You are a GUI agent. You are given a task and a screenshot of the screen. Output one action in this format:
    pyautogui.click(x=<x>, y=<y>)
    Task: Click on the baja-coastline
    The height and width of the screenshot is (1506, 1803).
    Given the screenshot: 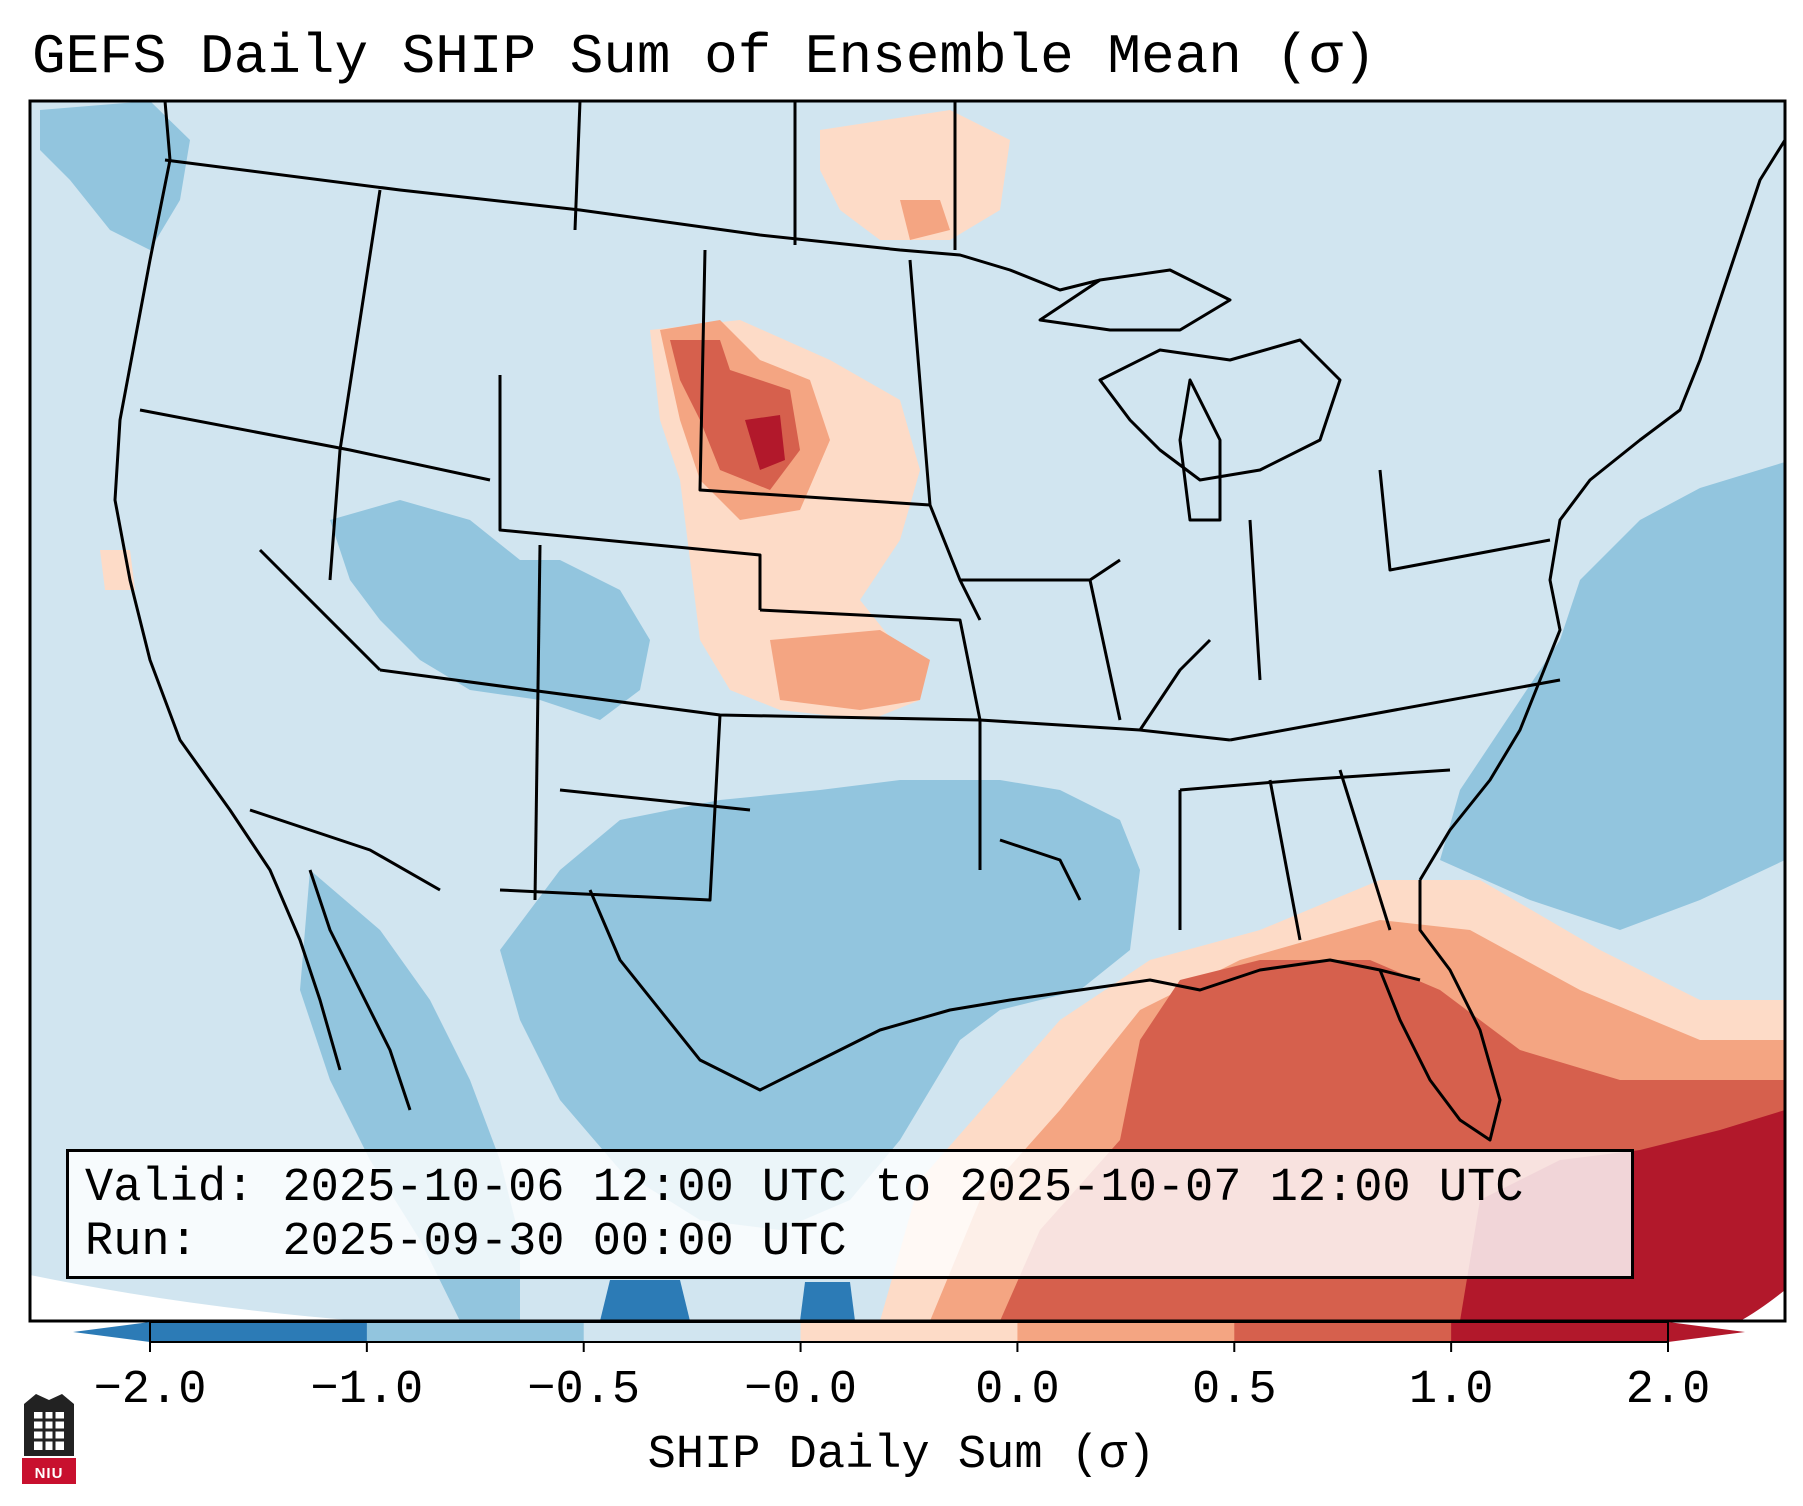 What is the action you would take?
    pyautogui.click(x=360, y=990)
    